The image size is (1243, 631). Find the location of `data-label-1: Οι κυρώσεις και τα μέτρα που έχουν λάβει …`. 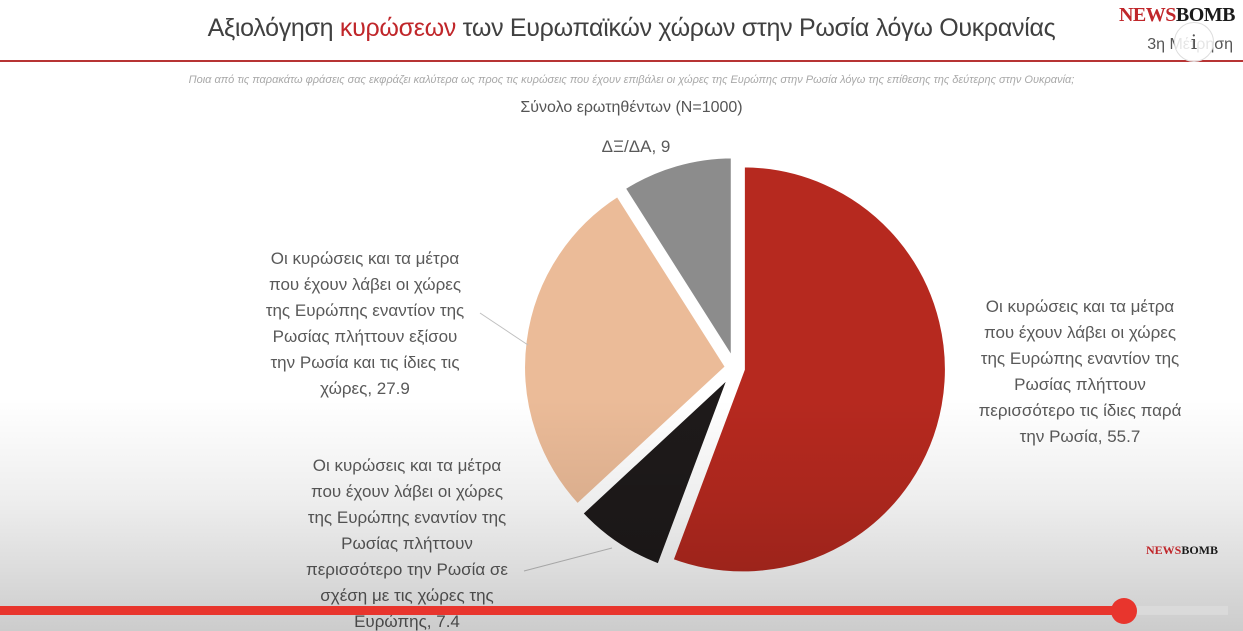

data-label-1: Οι κυρώσεις και τα μέτρα που έχουν λάβει … is located at coordinates (407, 543).